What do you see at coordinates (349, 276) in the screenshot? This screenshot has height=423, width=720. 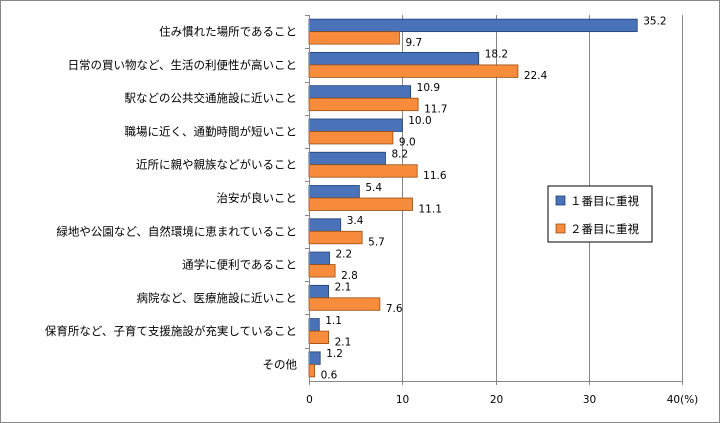 I see `data-label-series-2: 2.8` at bounding box center [349, 276].